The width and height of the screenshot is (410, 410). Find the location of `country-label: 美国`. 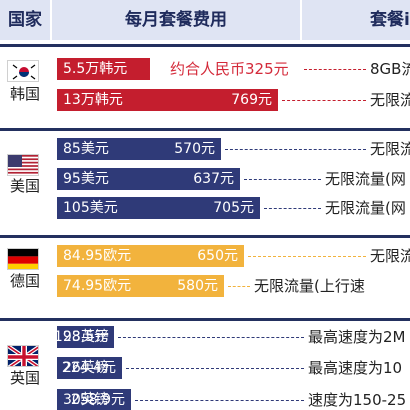

country-label: 美国 is located at coordinates (24, 186).